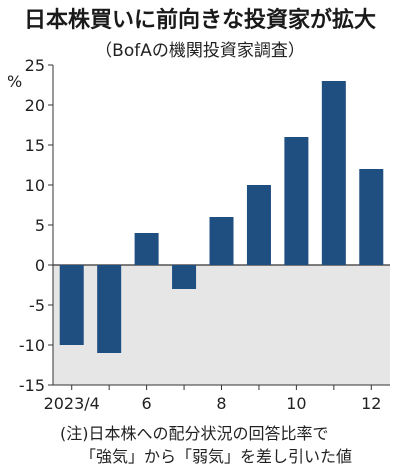  Describe the element at coordinates (71, 305) in the screenshot. I see `bar-2023/4` at that location.